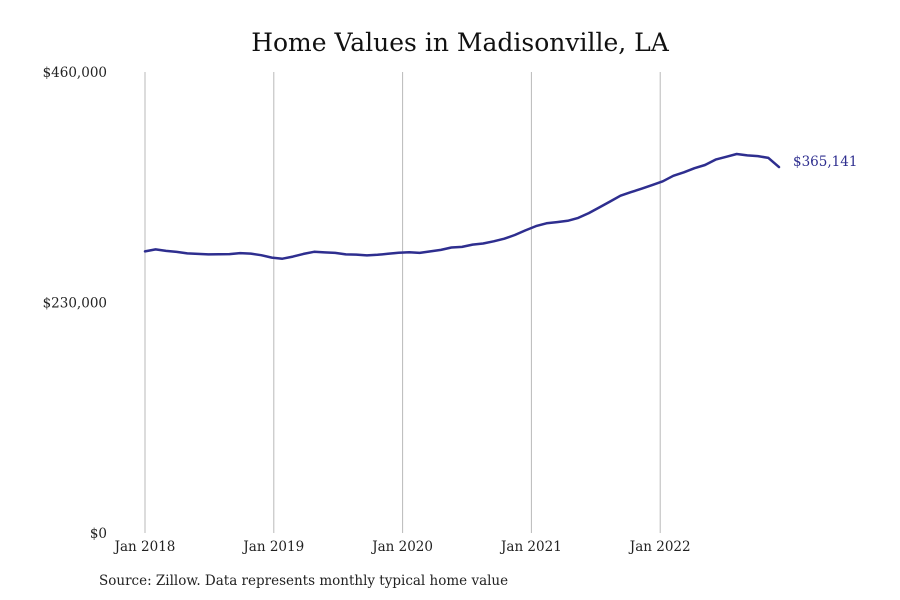  Describe the element at coordinates (462, 206) in the screenshot. I see `series-line` at that location.